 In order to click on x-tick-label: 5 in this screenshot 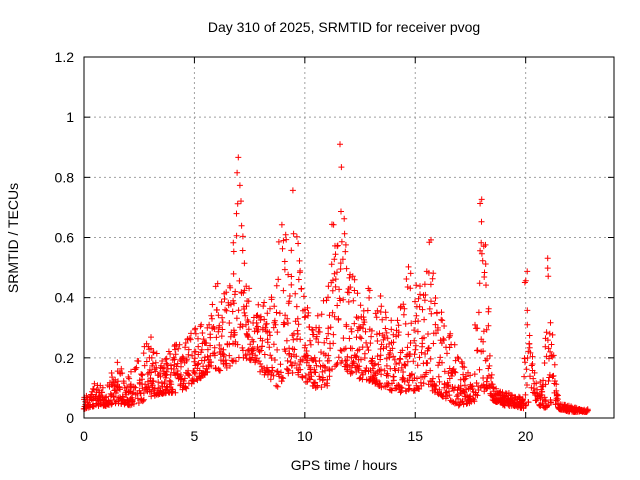, I will do `click(195, 436)`.